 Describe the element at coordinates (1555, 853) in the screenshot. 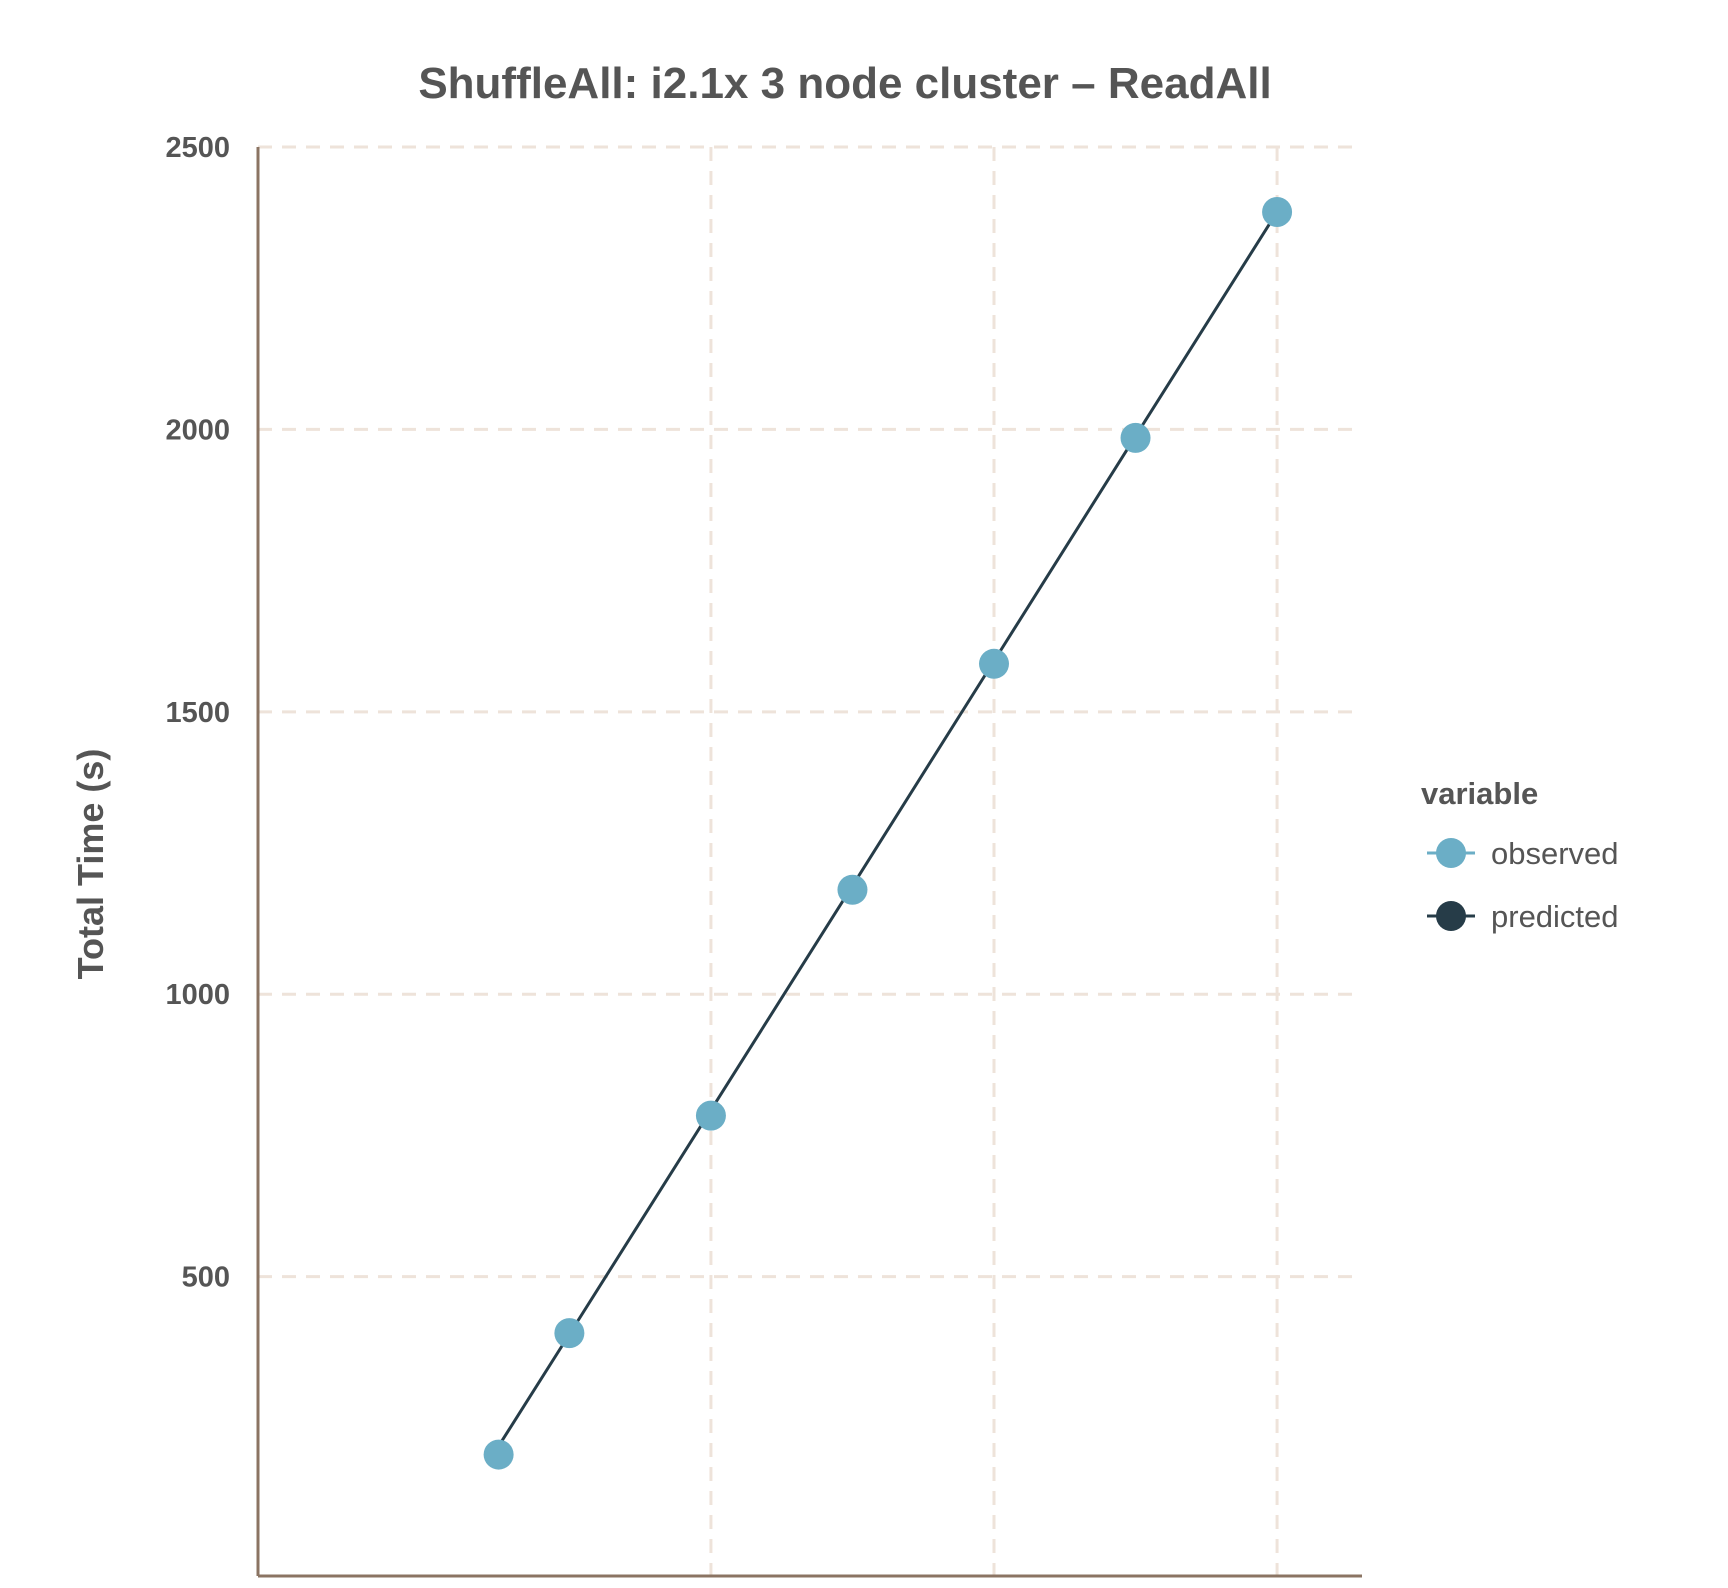

I see `legend-label-observed: observed` at that location.